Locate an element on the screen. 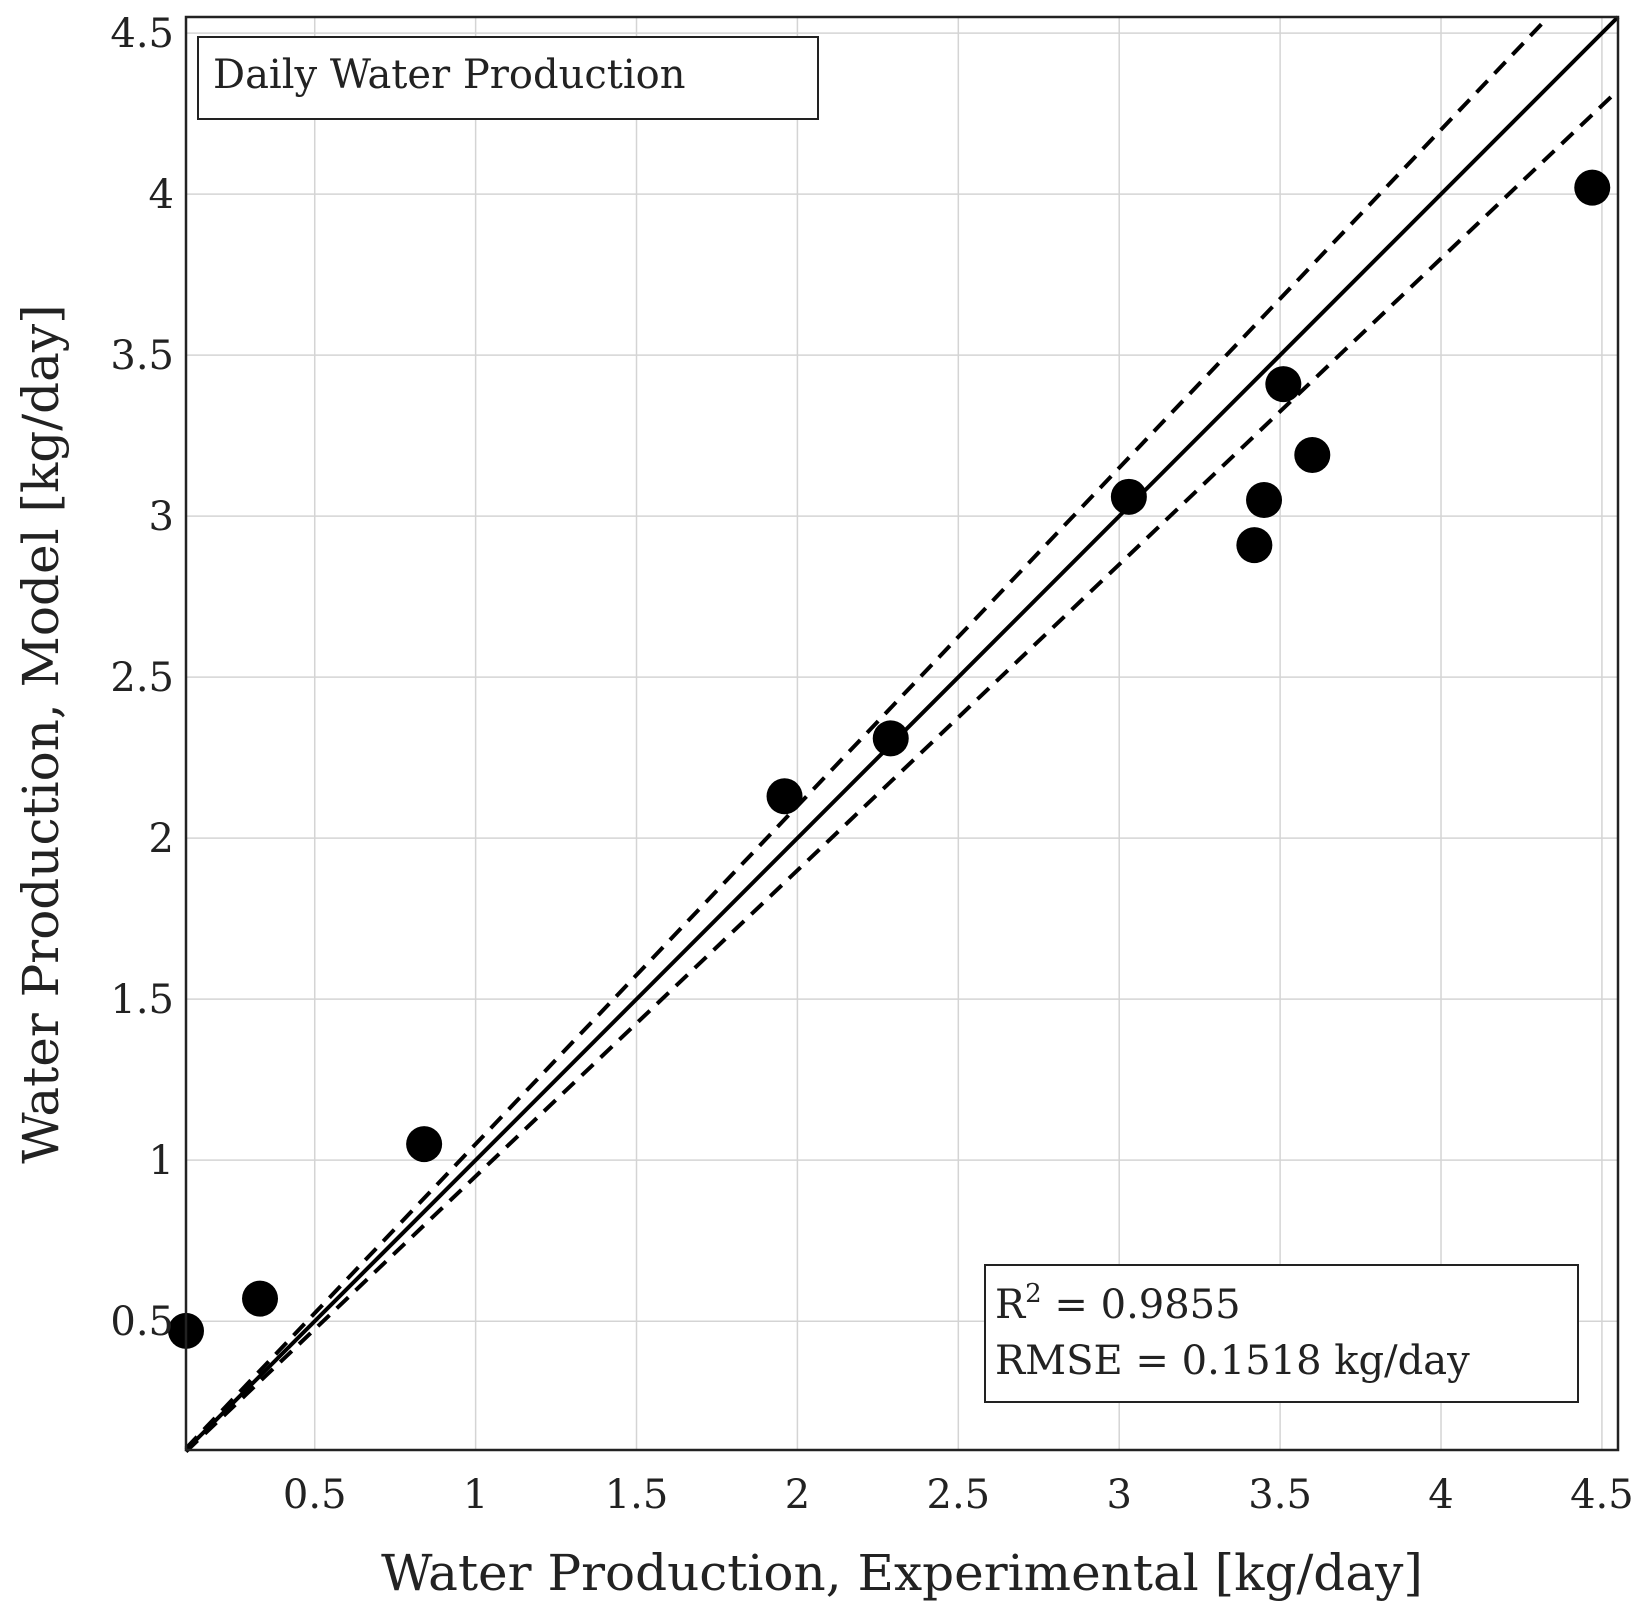 The image size is (1638, 1617). r-squared-text: R2 = 0.9855 is located at coordinates (1118, 1303).